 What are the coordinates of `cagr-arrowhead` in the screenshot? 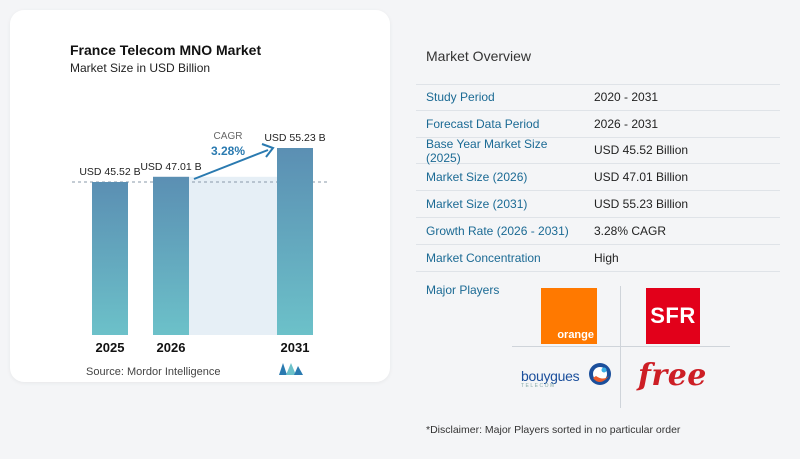 It's located at (268, 150).